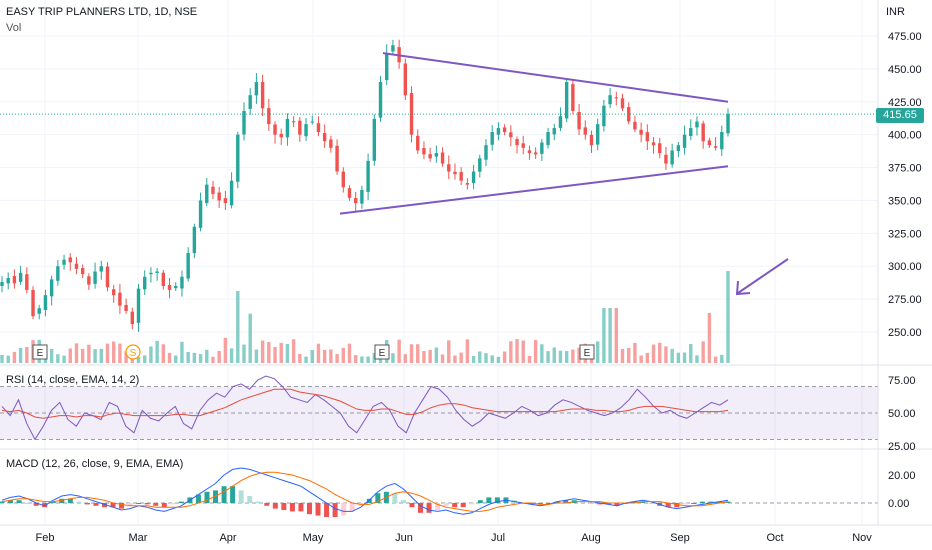 This screenshot has width=932, height=550. What do you see at coordinates (905, 234) in the screenshot?
I see `price-tick-label: 325.00` at bounding box center [905, 234].